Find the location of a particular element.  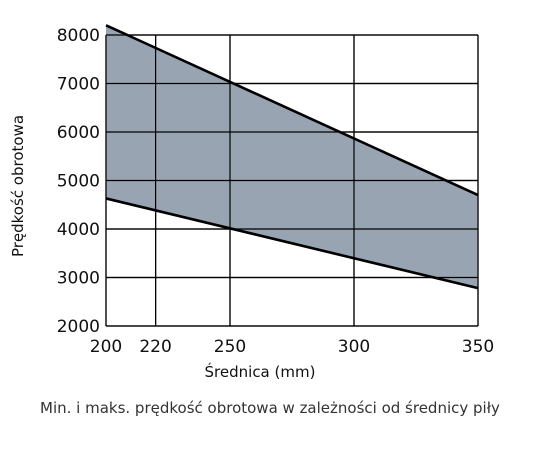

y-axis-label: Prędkość obrotowa is located at coordinates (18, 186).